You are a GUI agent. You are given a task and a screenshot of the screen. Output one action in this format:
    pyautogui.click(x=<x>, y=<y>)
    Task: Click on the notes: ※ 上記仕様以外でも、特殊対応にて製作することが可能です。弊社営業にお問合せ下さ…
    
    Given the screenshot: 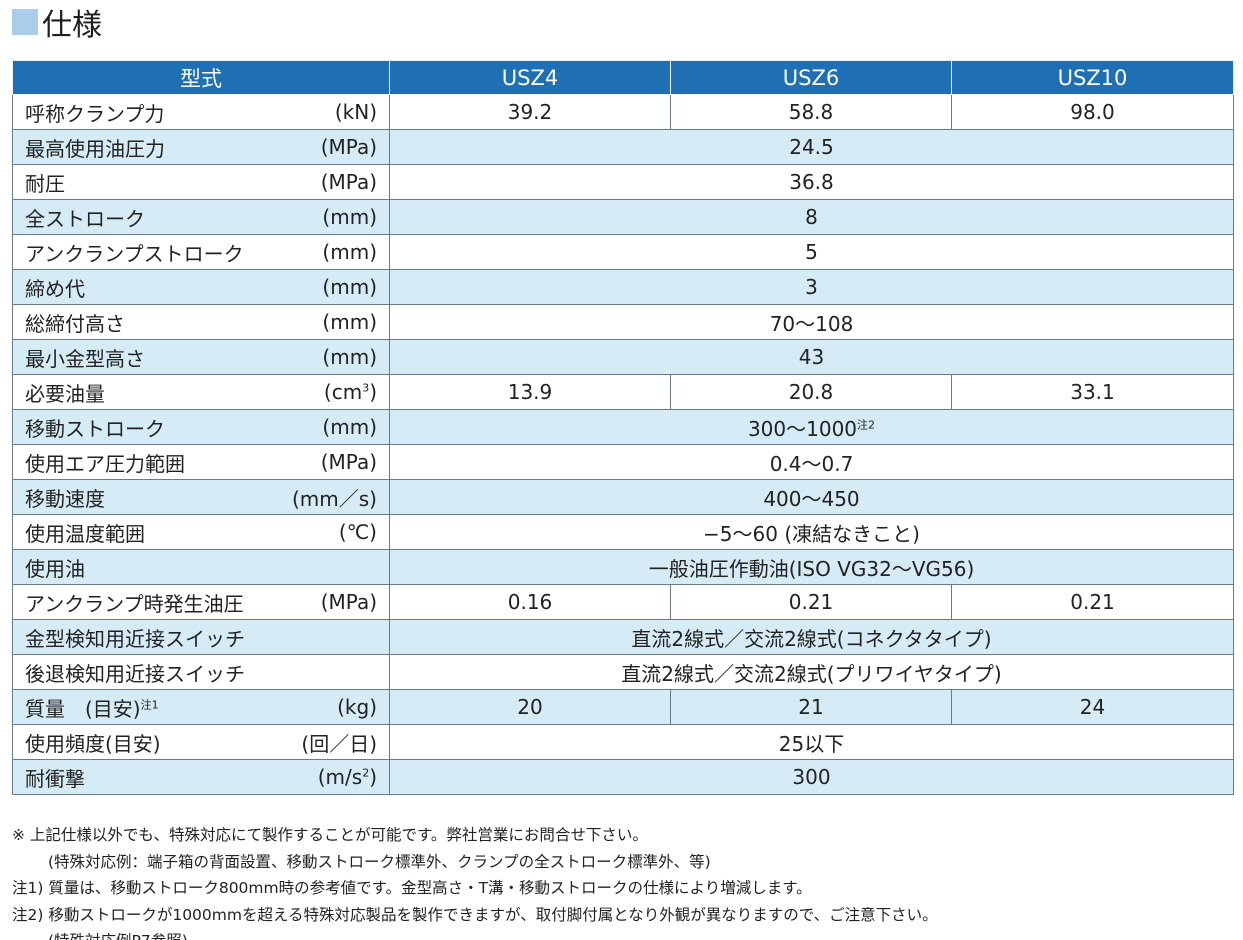 What is the action you would take?
    pyautogui.click(x=622, y=881)
    